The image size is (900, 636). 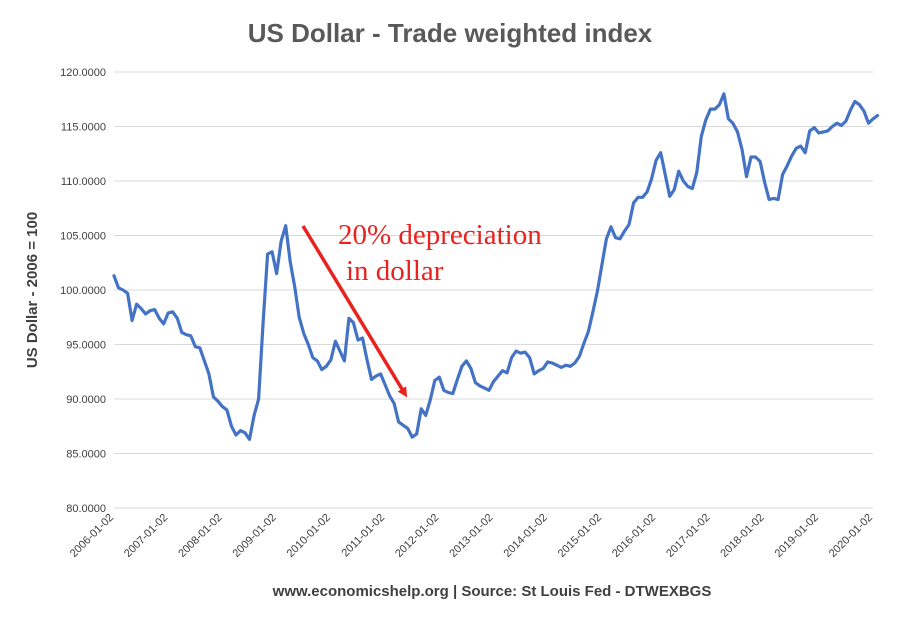 What do you see at coordinates (797, 536) in the screenshot?
I see `x-tick-label: 2019-01-02` at bounding box center [797, 536].